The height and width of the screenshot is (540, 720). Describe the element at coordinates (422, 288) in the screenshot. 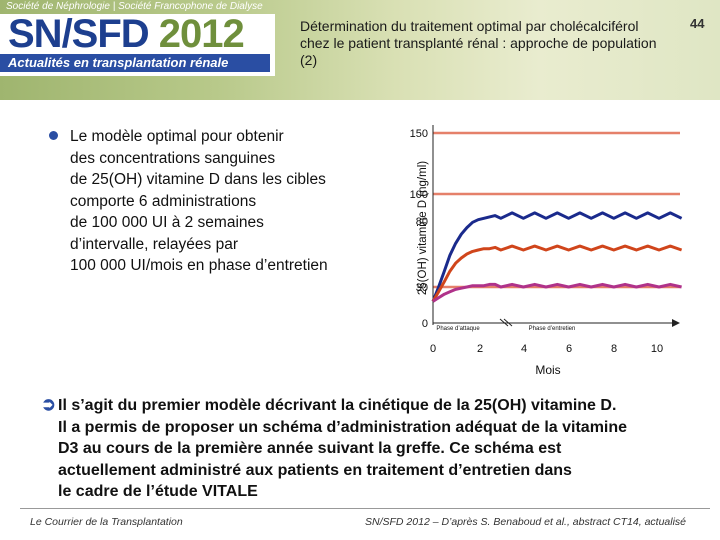

I see `y-tick-label: 30` at that location.